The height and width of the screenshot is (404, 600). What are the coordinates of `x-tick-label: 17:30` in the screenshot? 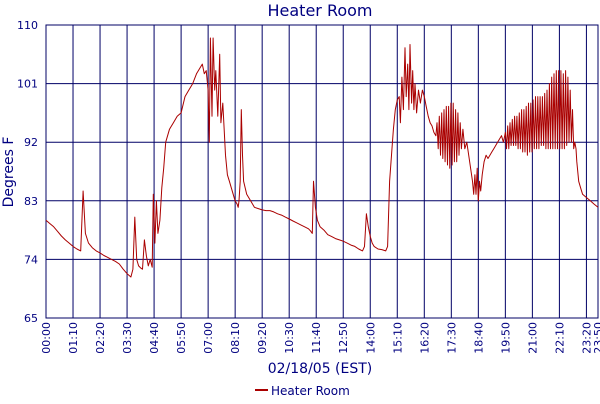 It's located at (451, 338).